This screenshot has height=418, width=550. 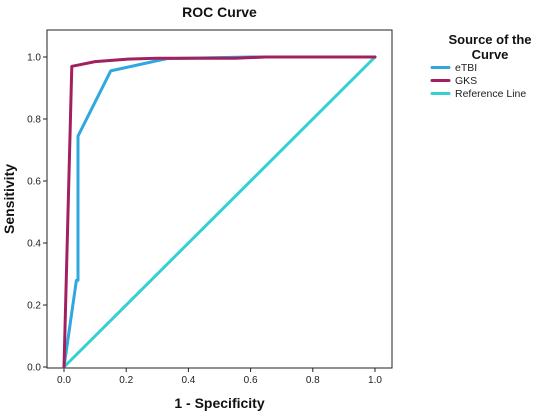 I want to click on legend-title-line2: Curve, so click(x=490, y=54).